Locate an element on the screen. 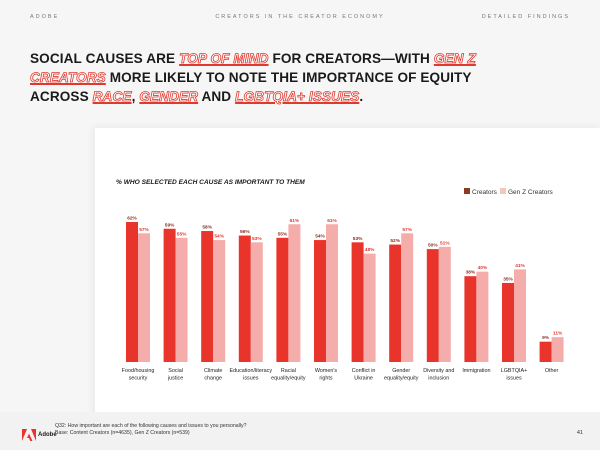 The image size is (600, 450). headline-text: FOR CREATORS—WITH is located at coordinates (351, 58).